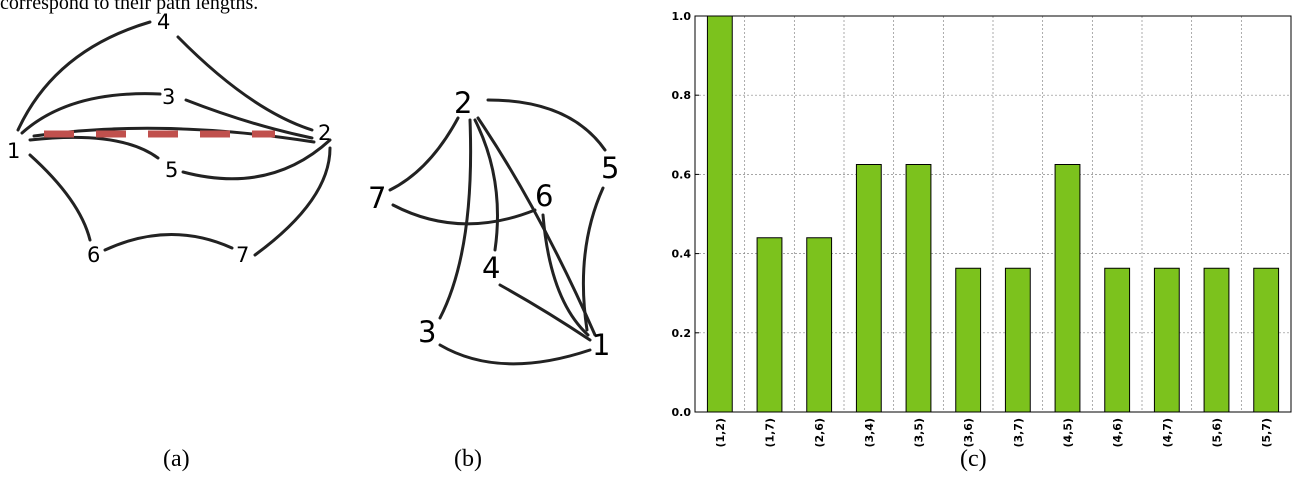 The width and height of the screenshot is (1297, 489). I want to click on node-b-3: 3, so click(427, 332).